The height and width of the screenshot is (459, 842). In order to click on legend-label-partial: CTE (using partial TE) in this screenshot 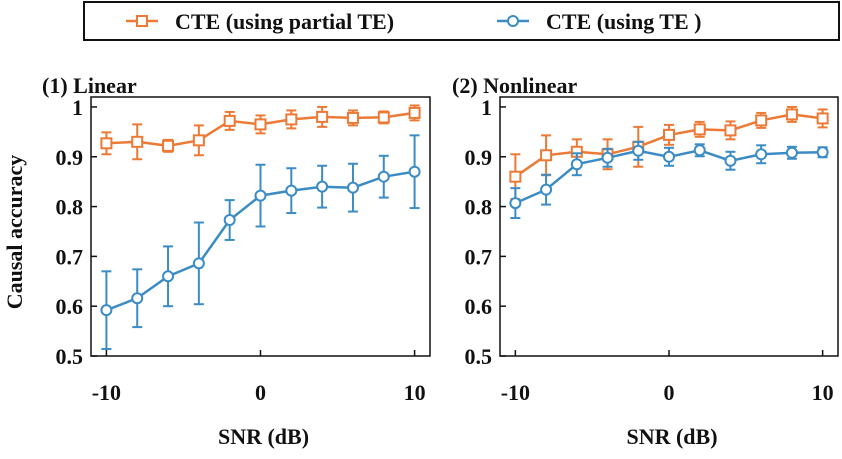, I will do `click(284, 21)`.